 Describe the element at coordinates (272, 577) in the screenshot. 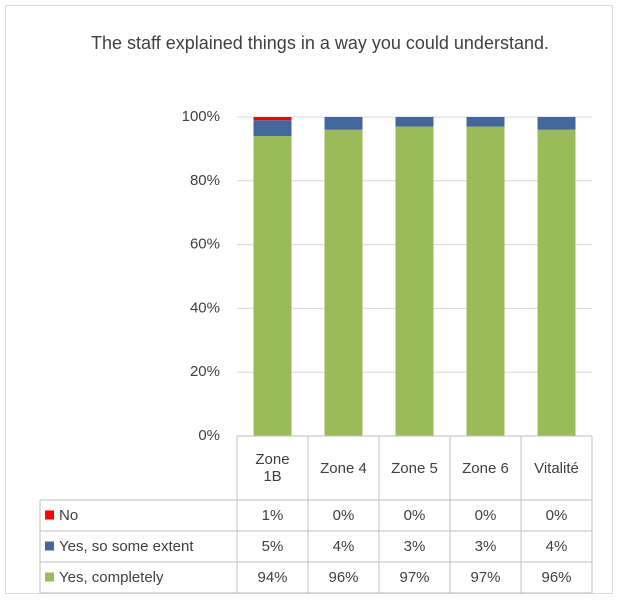

I see `data-label: 94%` at that location.